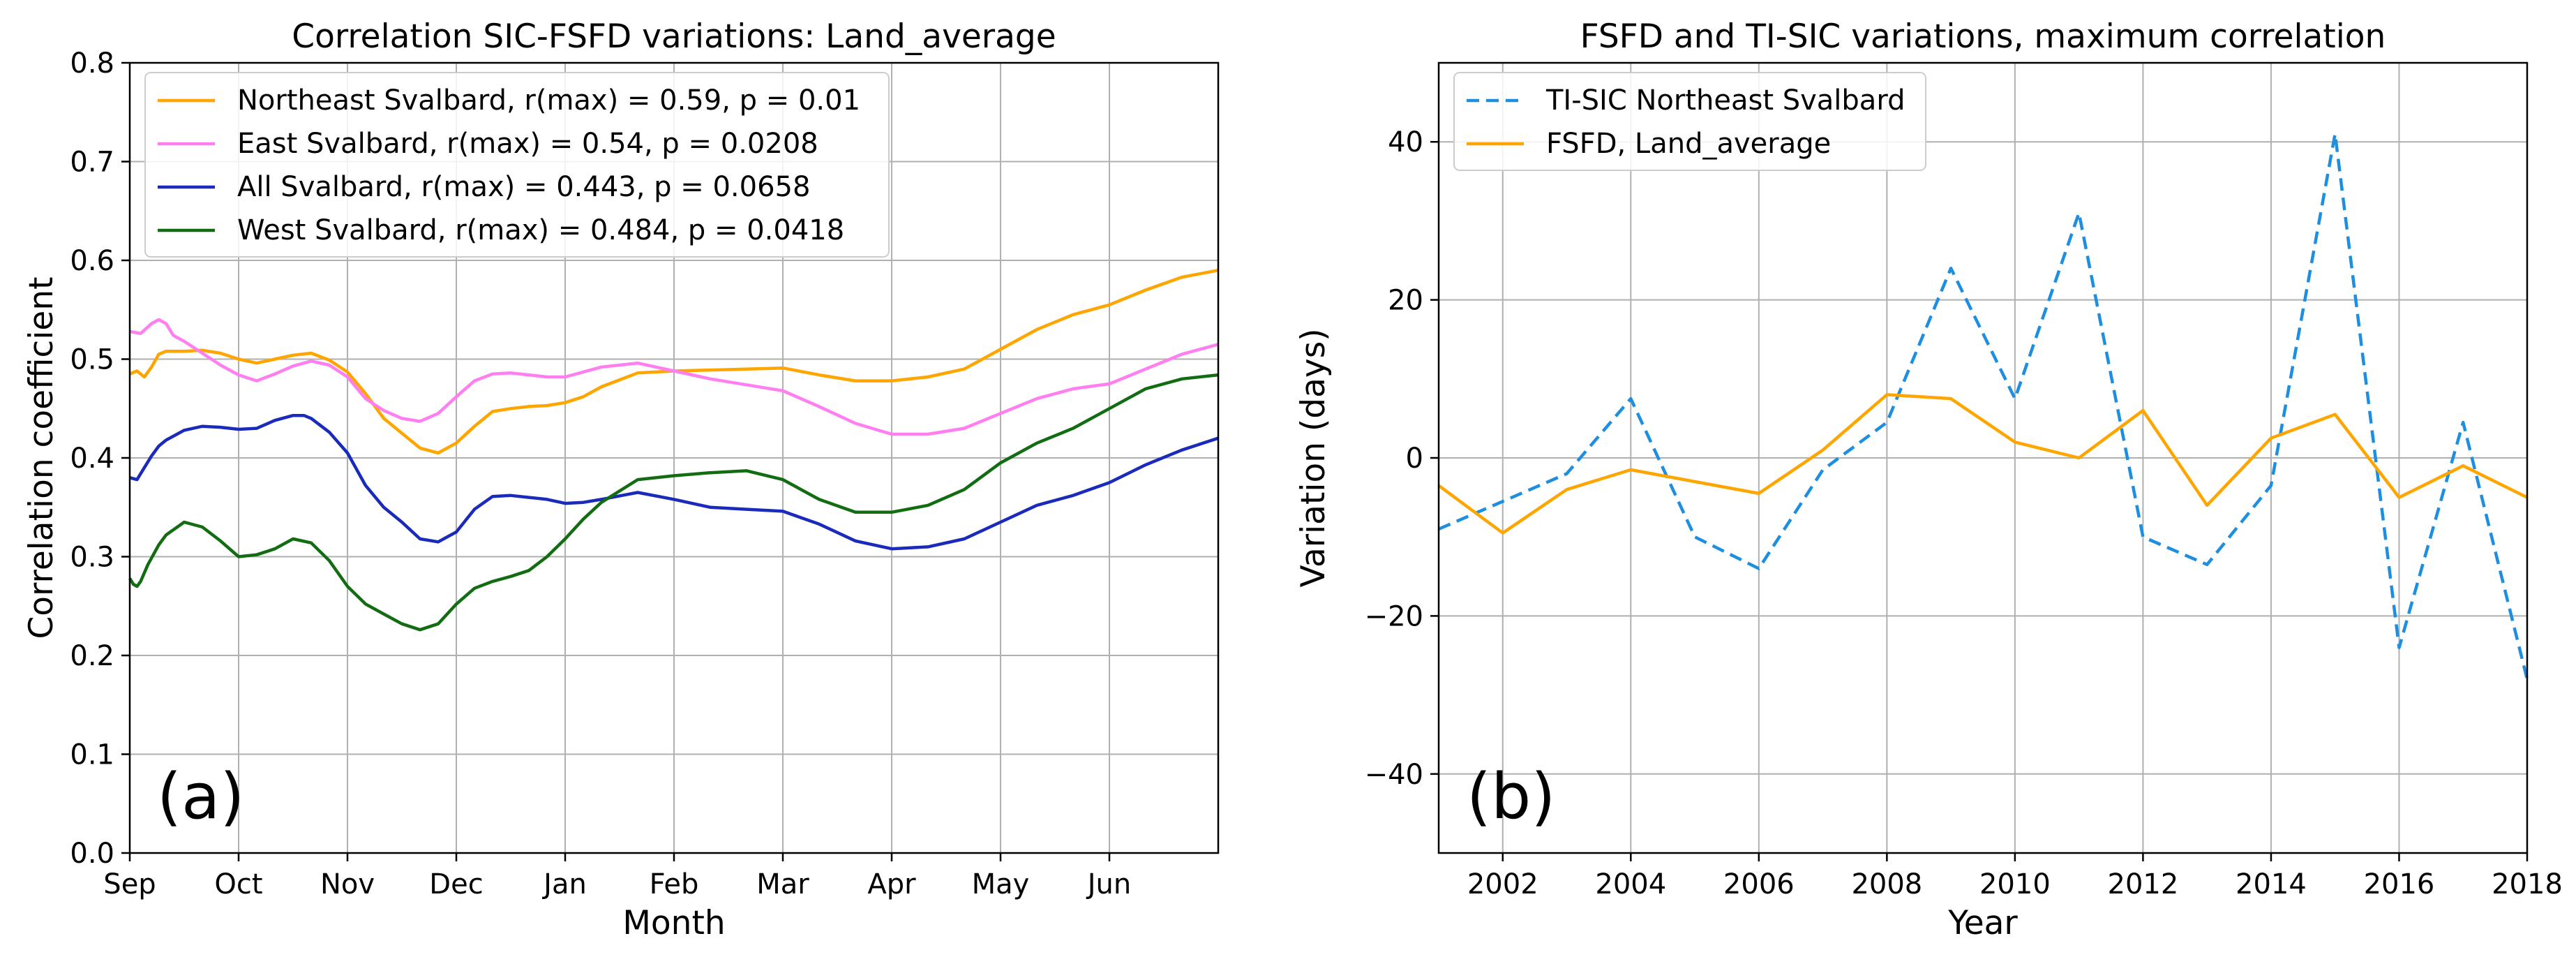  I want to click on panel-b-legend-frame, so click(1689, 121).